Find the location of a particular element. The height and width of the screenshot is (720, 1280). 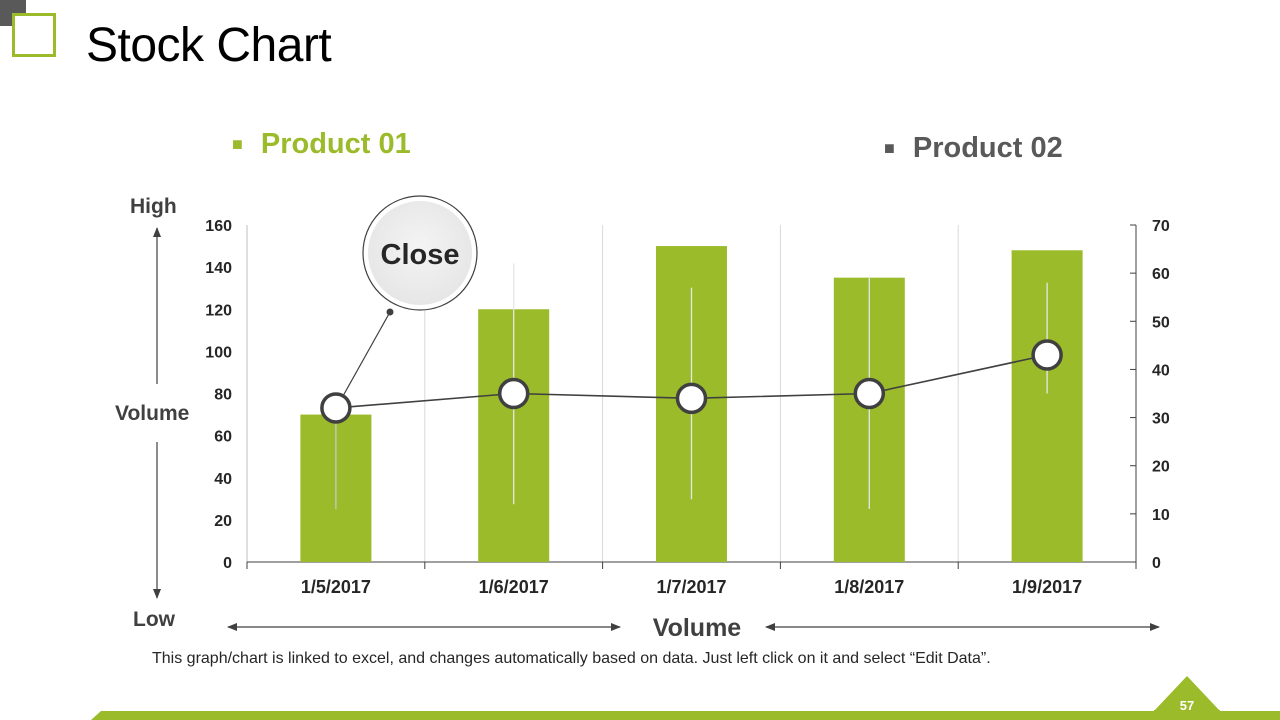

y-left-tick-label: 20 is located at coordinates (223, 521).